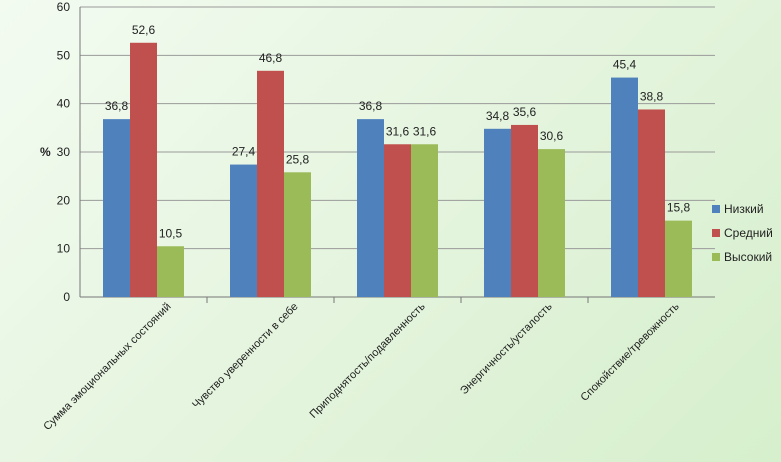 This screenshot has height=462, width=781. I want to click on legend: Низкий Средний Высокий, so click(742, 233).